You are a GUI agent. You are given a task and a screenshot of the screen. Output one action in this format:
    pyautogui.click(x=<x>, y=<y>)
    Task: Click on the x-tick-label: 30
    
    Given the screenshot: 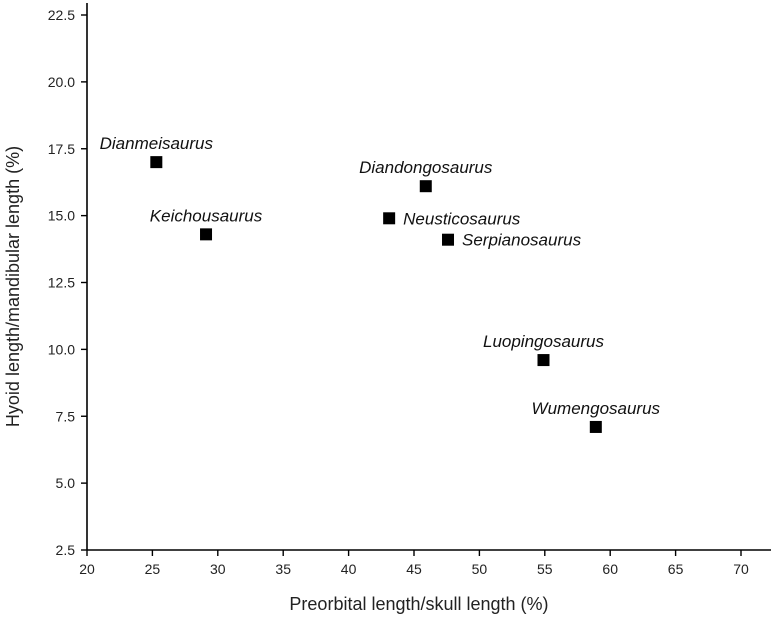 What is the action you would take?
    pyautogui.click(x=218, y=569)
    